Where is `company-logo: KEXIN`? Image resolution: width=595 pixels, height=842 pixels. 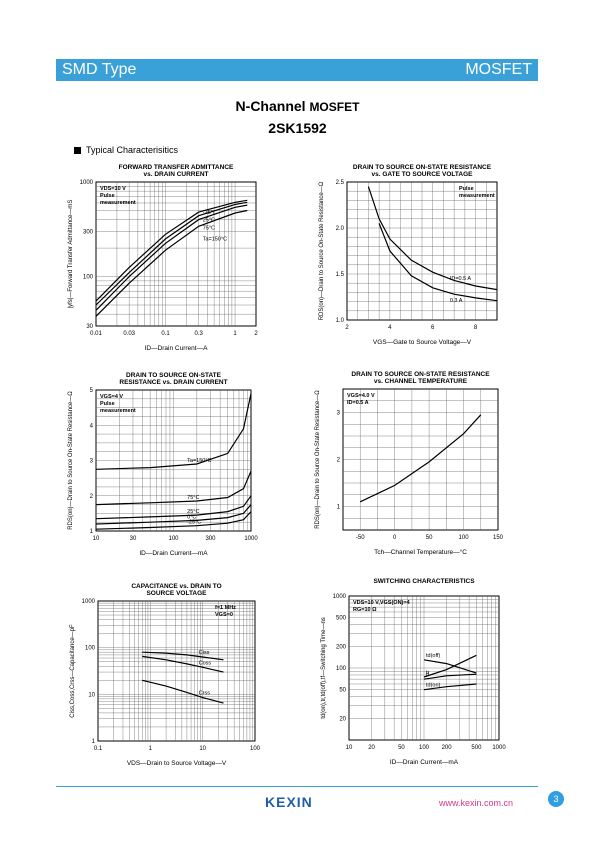 company-logo: KEXIN is located at coordinates (289, 802).